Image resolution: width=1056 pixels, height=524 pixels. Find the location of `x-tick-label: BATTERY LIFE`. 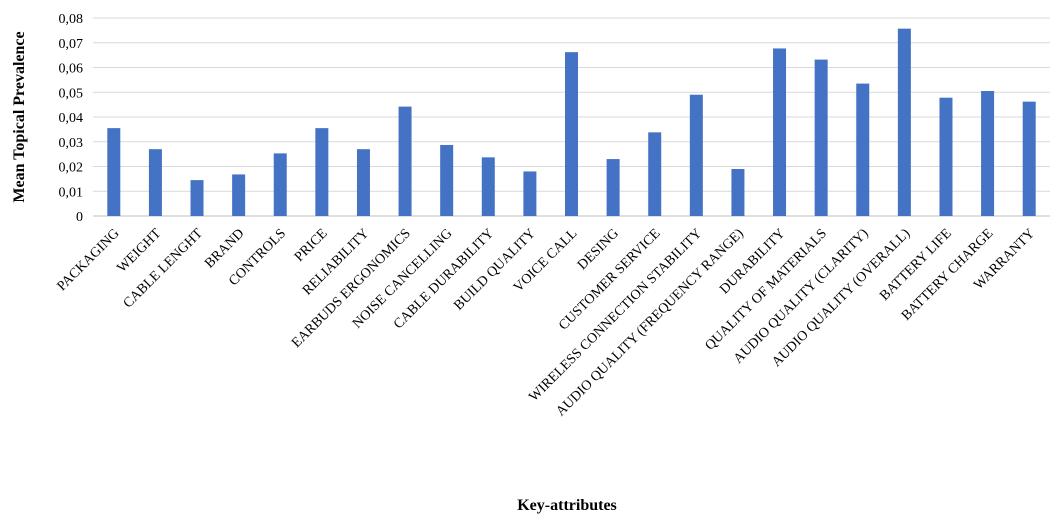

x-tick-label: BATTERY LIFE is located at coordinates (916, 265).